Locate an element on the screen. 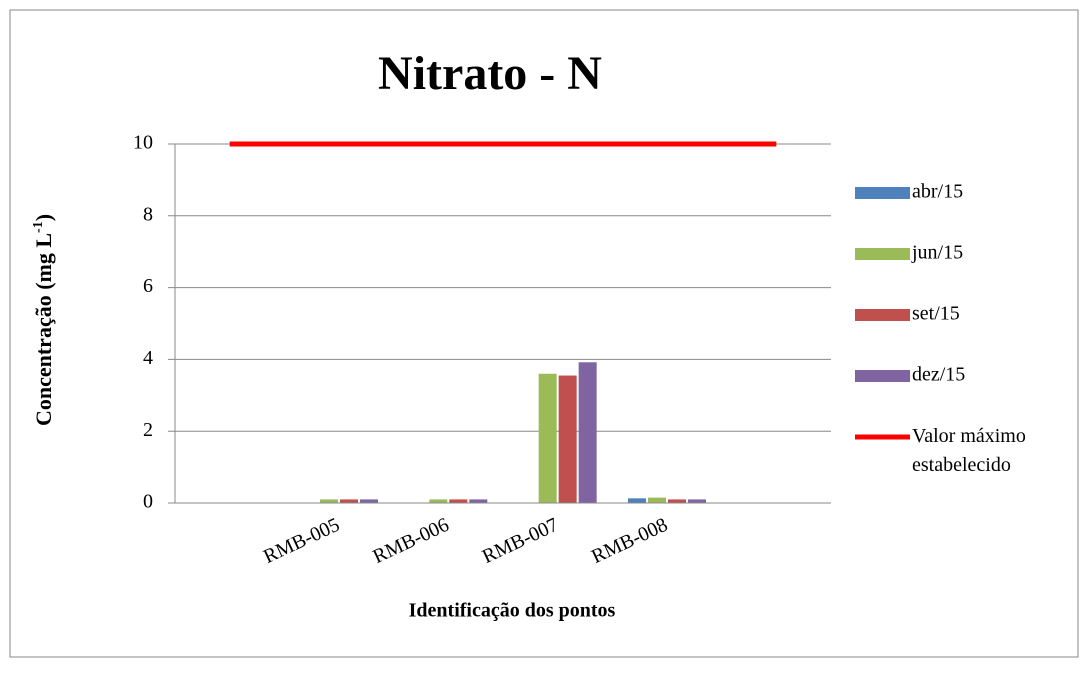 The height and width of the screenshot is (673, 1089). legend-label-line: estabelecido is located at coordinates (961, 465).